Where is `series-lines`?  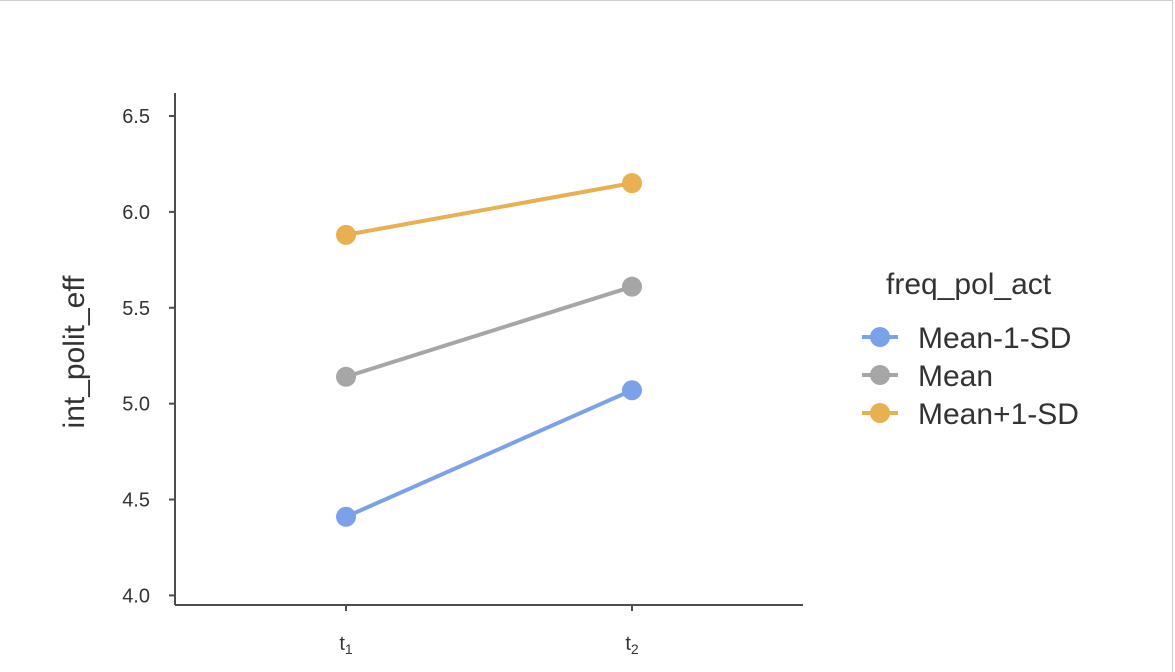
series-lines is located at coordinates (489, 350).